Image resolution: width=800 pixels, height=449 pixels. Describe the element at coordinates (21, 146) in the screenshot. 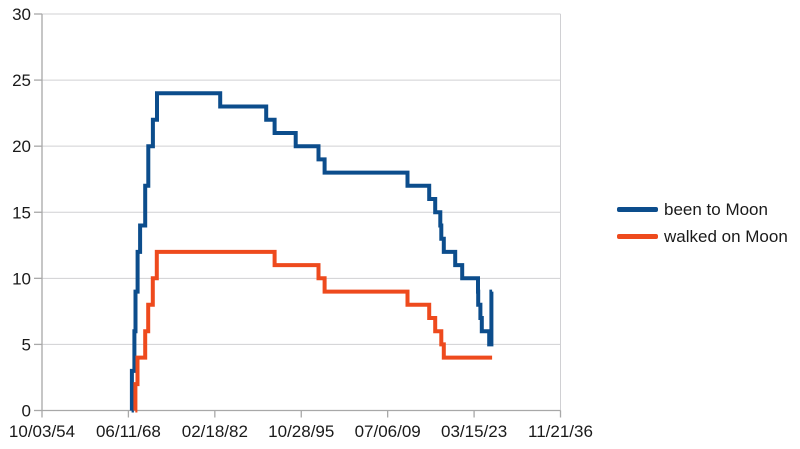

I see `y-tick-label-20: 20` at that location.